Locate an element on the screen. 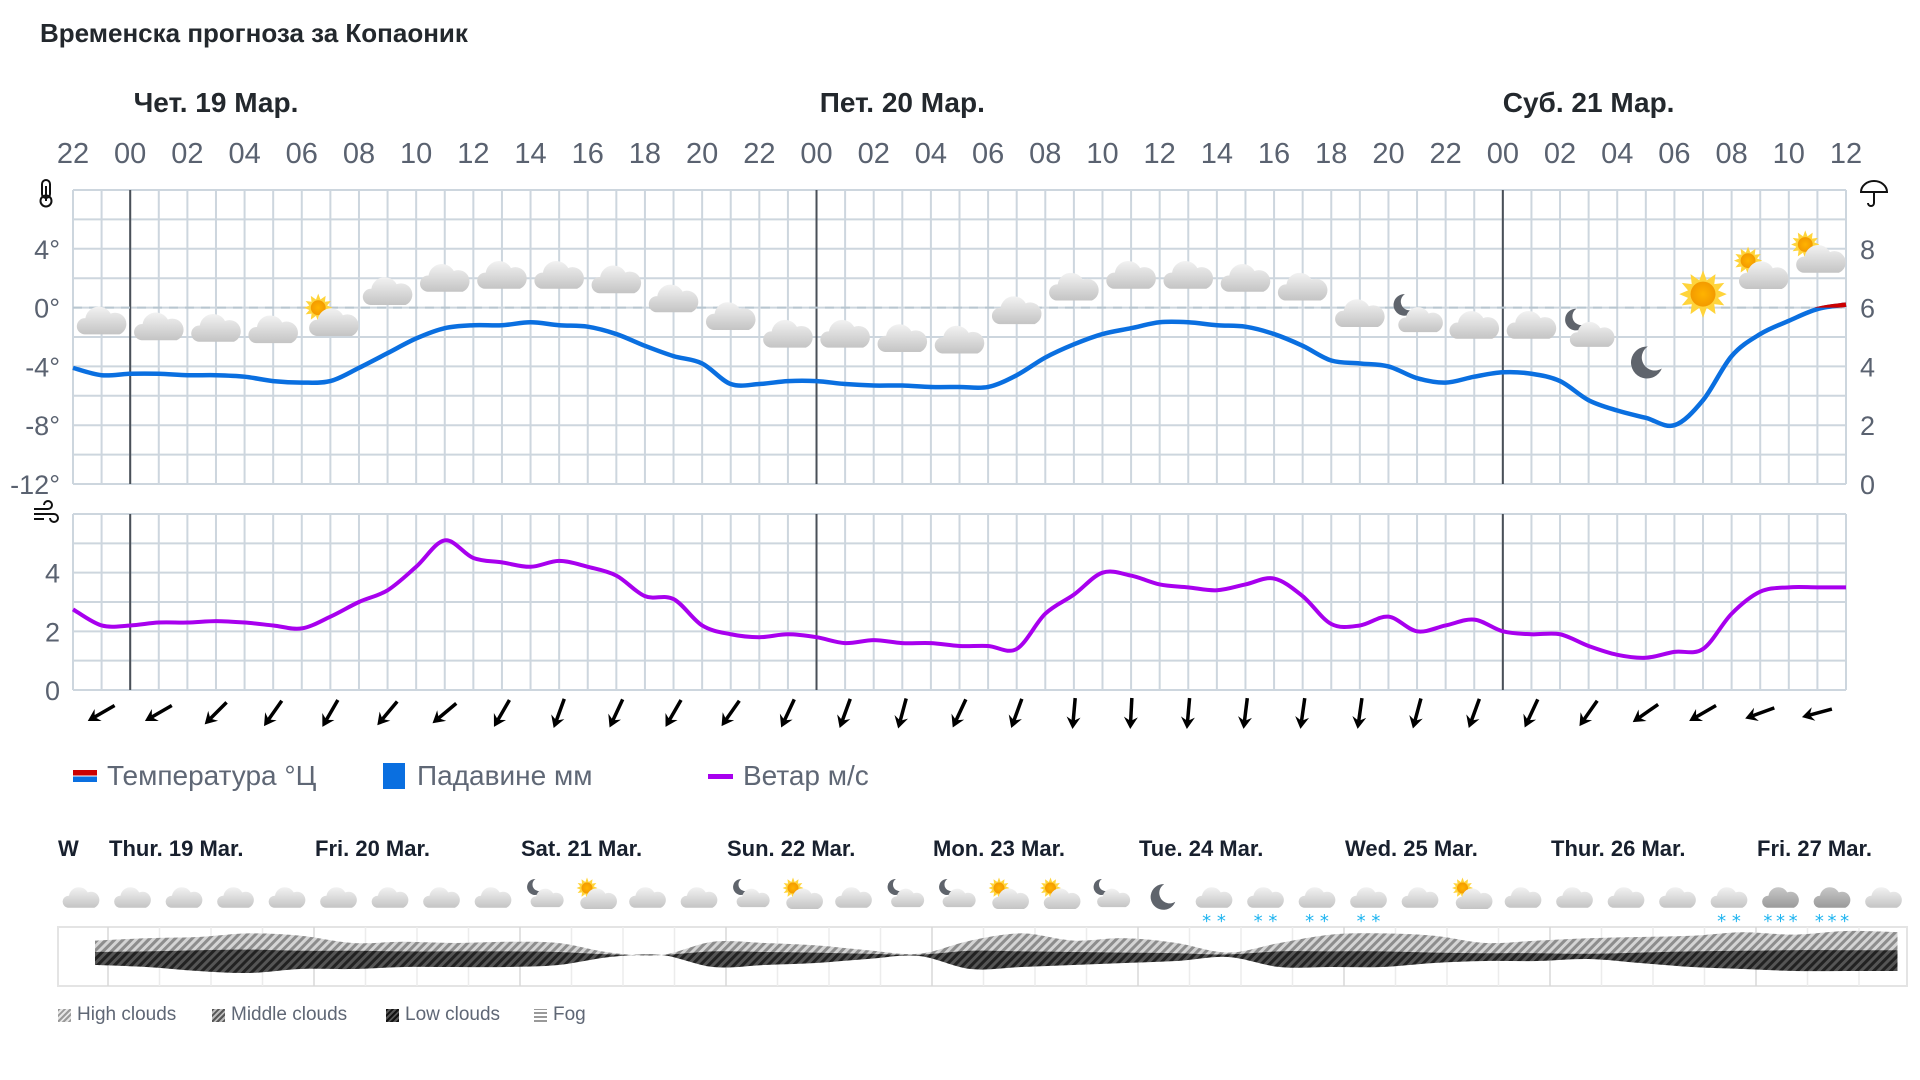 This screenshot has height=1080, width=1920. weather-symbols is located at coordinates (961, 304).